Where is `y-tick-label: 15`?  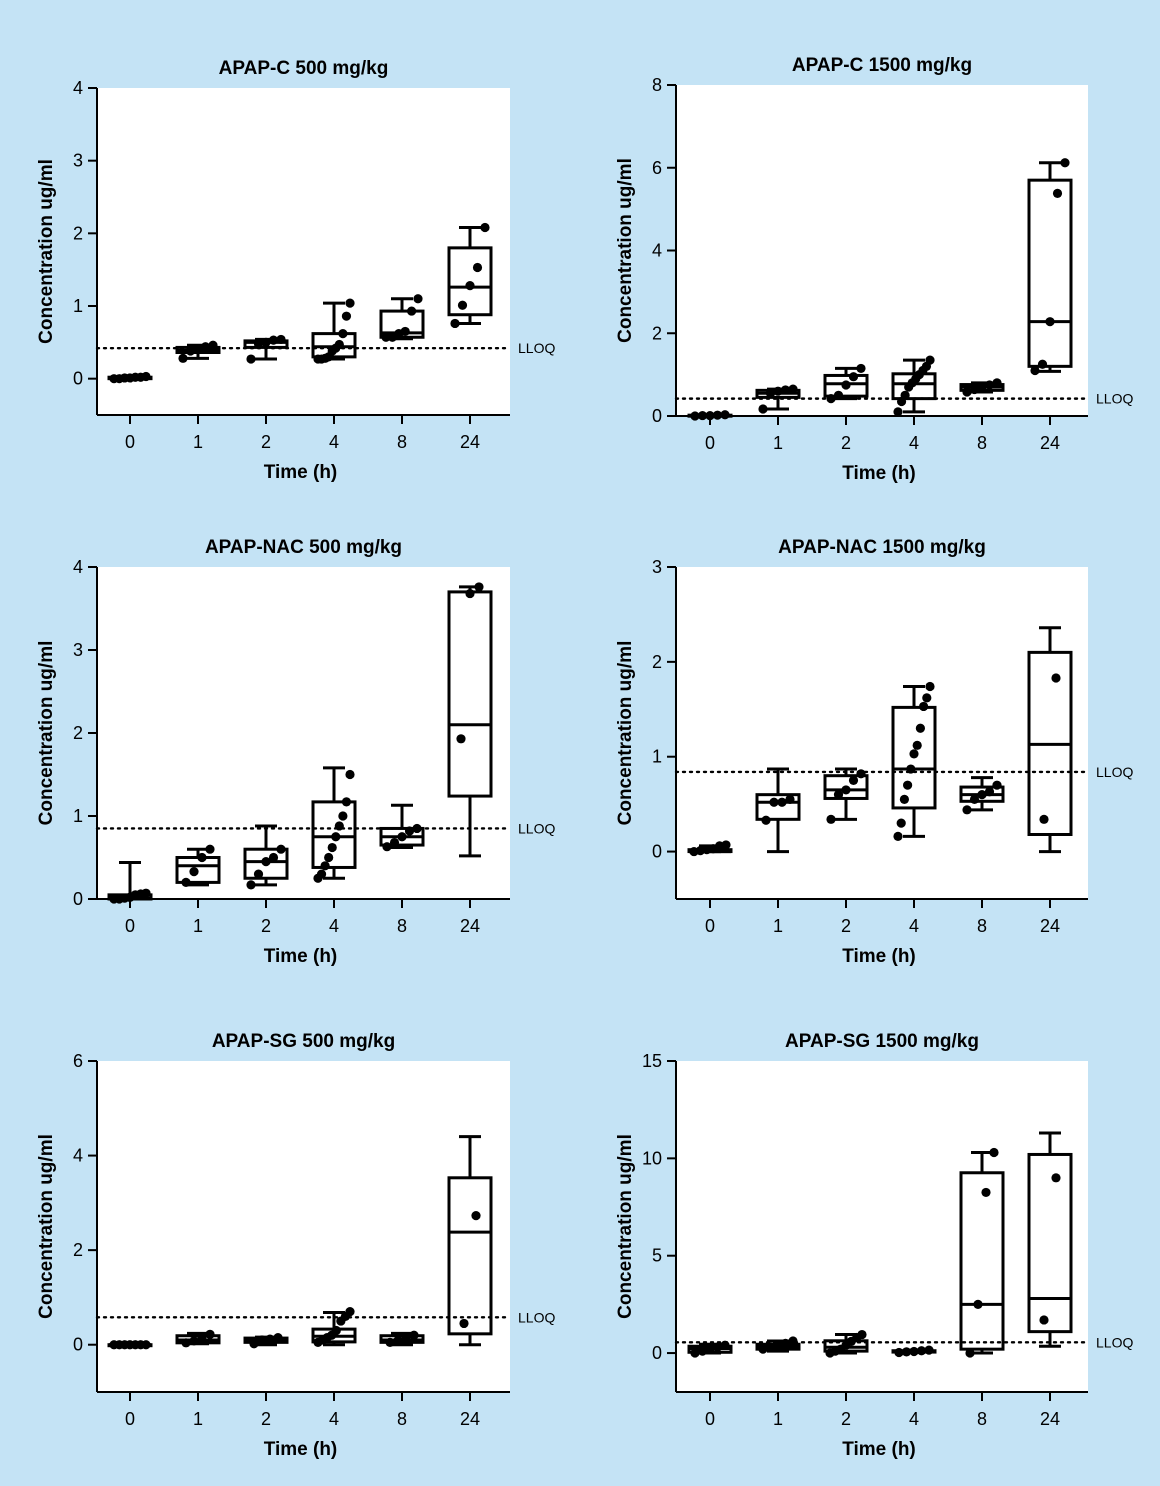
y-tick-label: 15 is located at coordinates (652, 1061).